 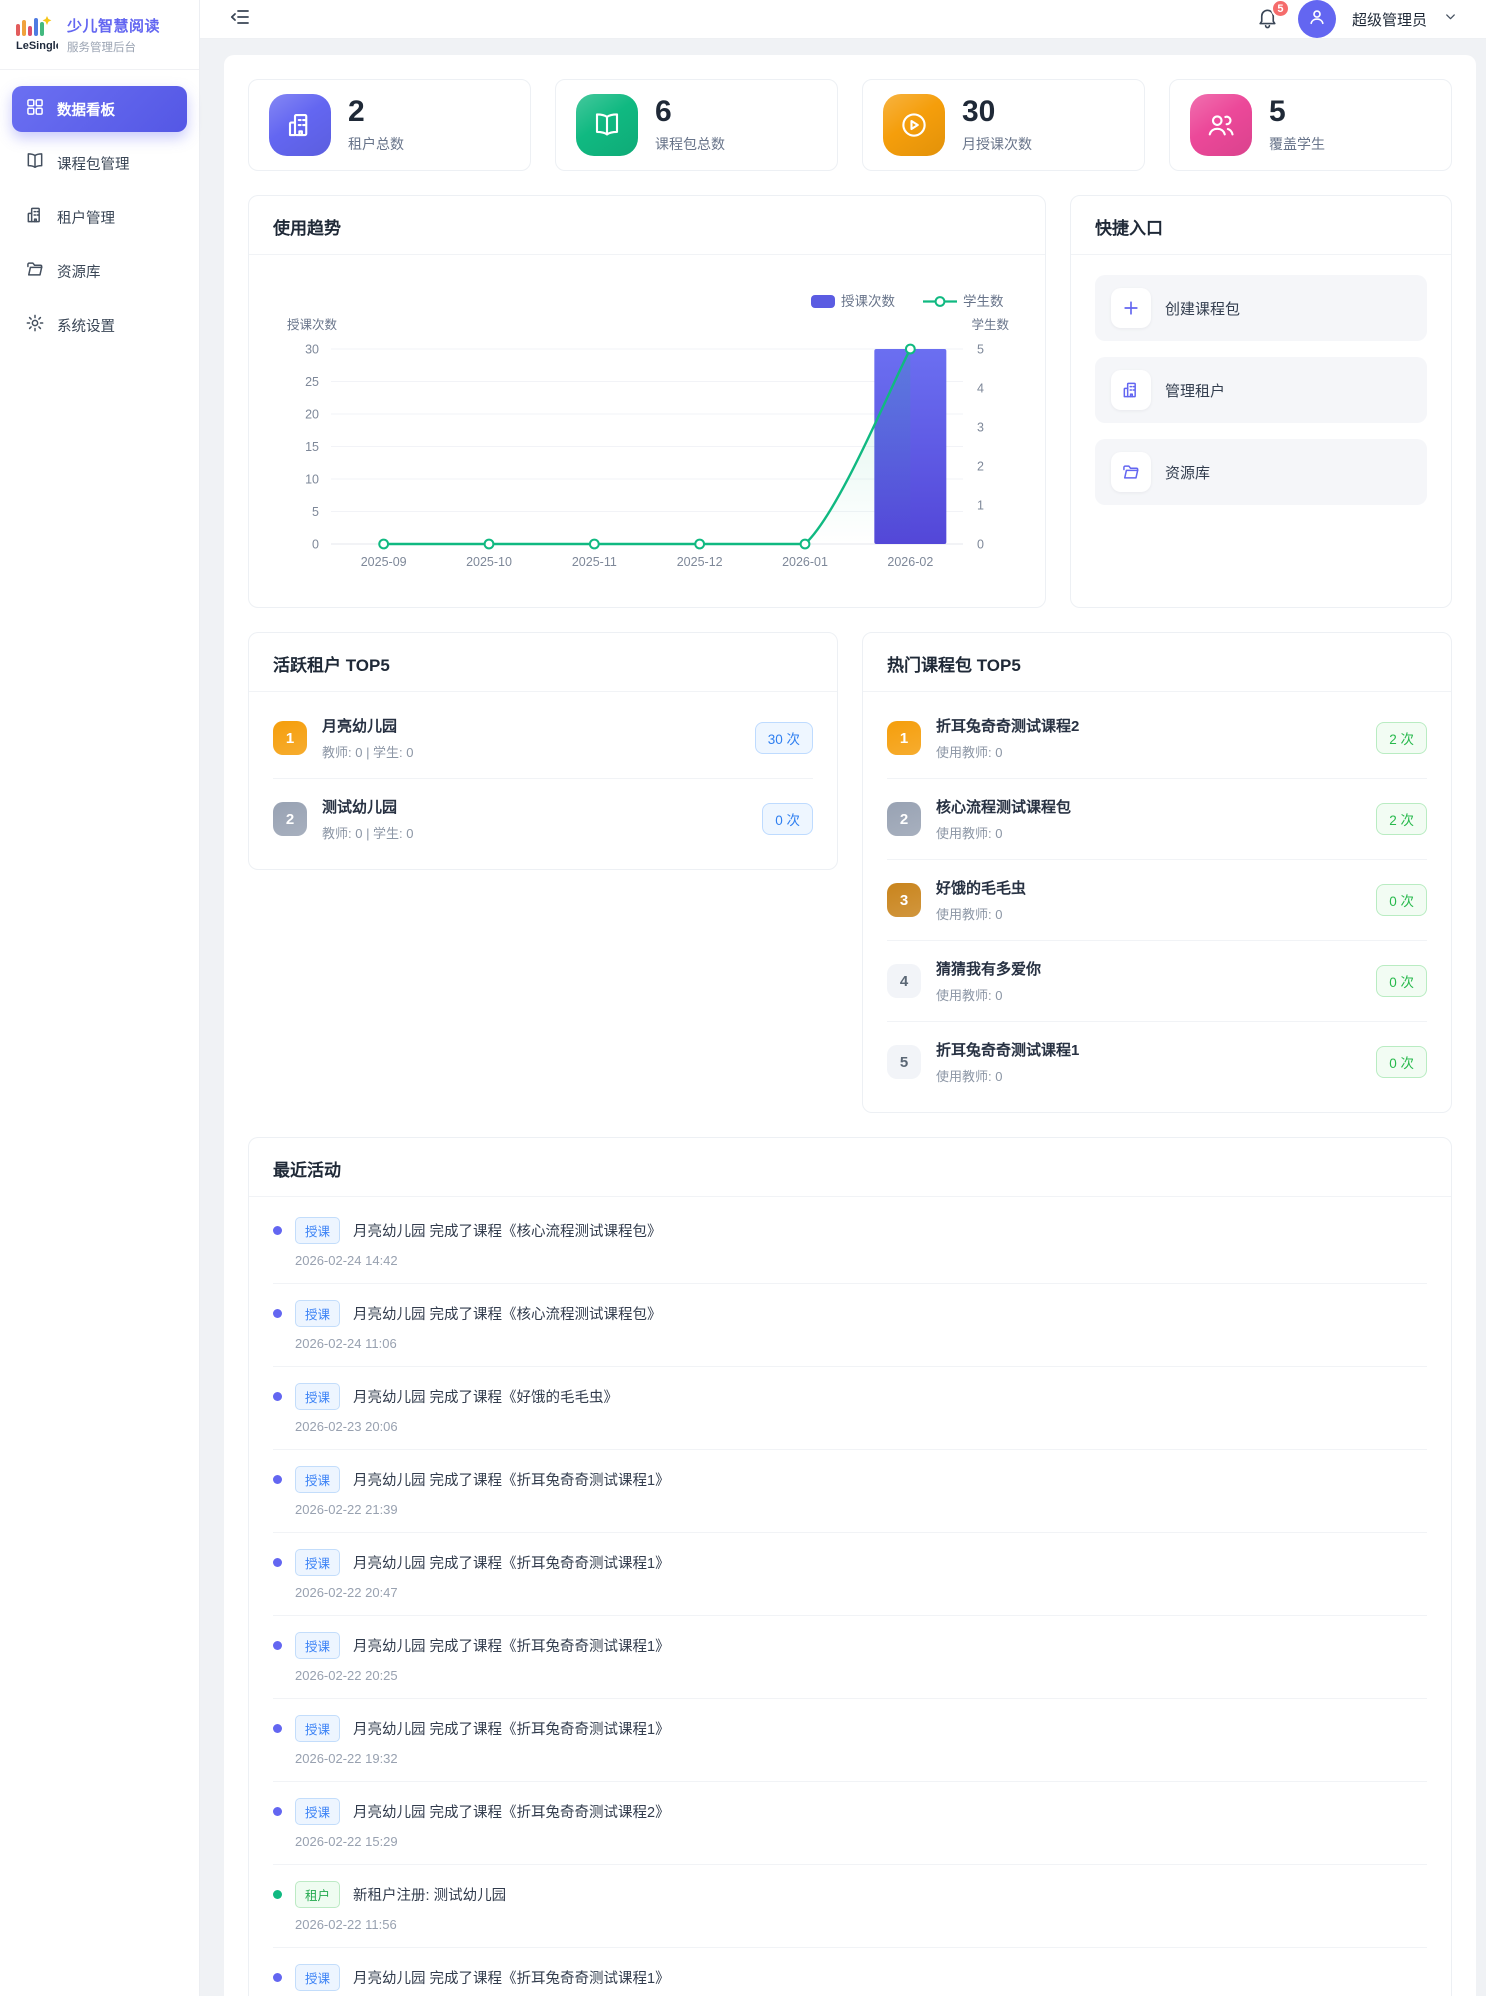 What do you see at coordinates (79, 272) in the screenshot?
I see `sidebar-item-label: 资源库` at bounding box center [79, 272].